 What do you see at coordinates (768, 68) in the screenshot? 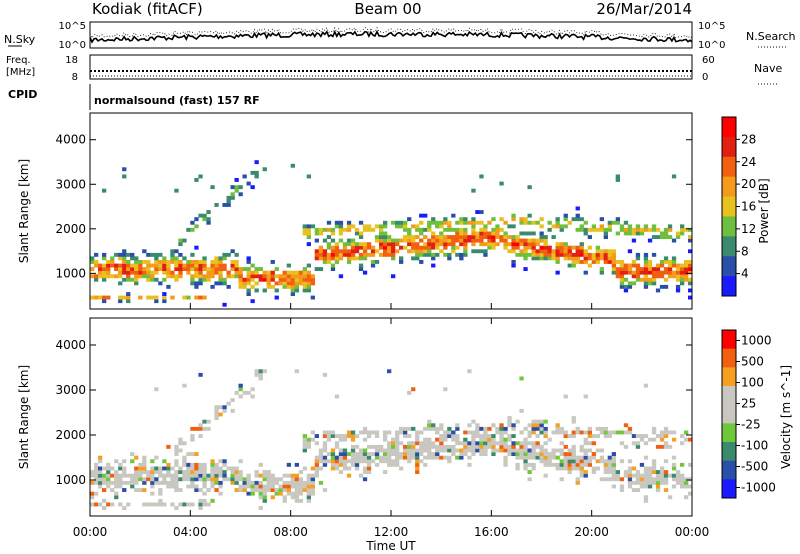
I see `nave-label: Nave` at bounding box center [768, 68].